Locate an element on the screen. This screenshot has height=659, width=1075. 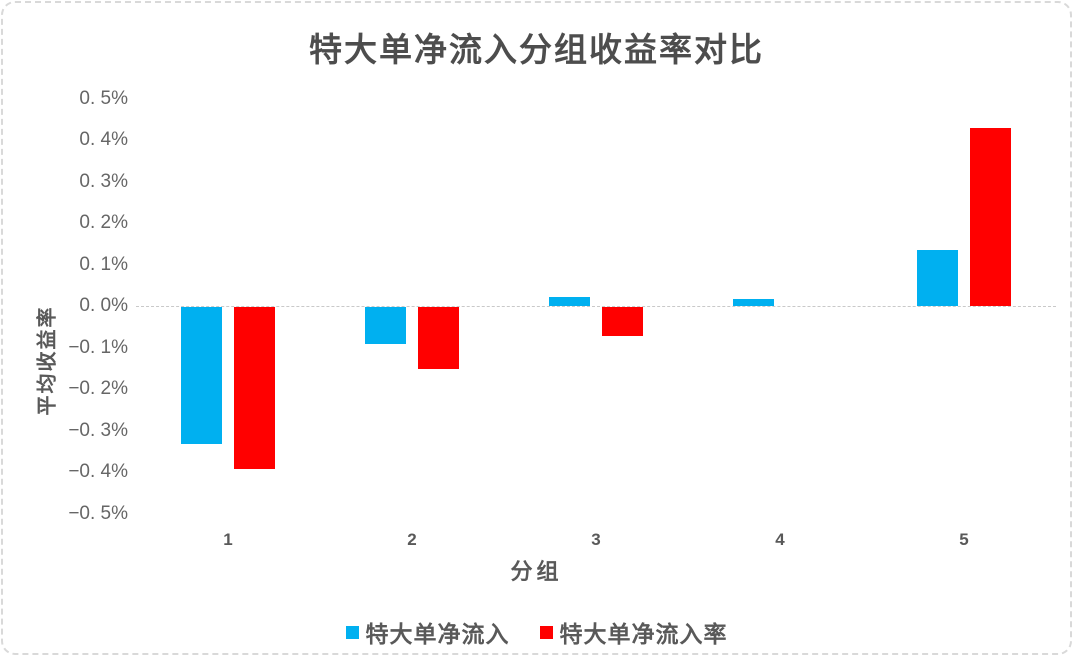
y-tick-label: 0. 4% is located at coordinates (103, 139).